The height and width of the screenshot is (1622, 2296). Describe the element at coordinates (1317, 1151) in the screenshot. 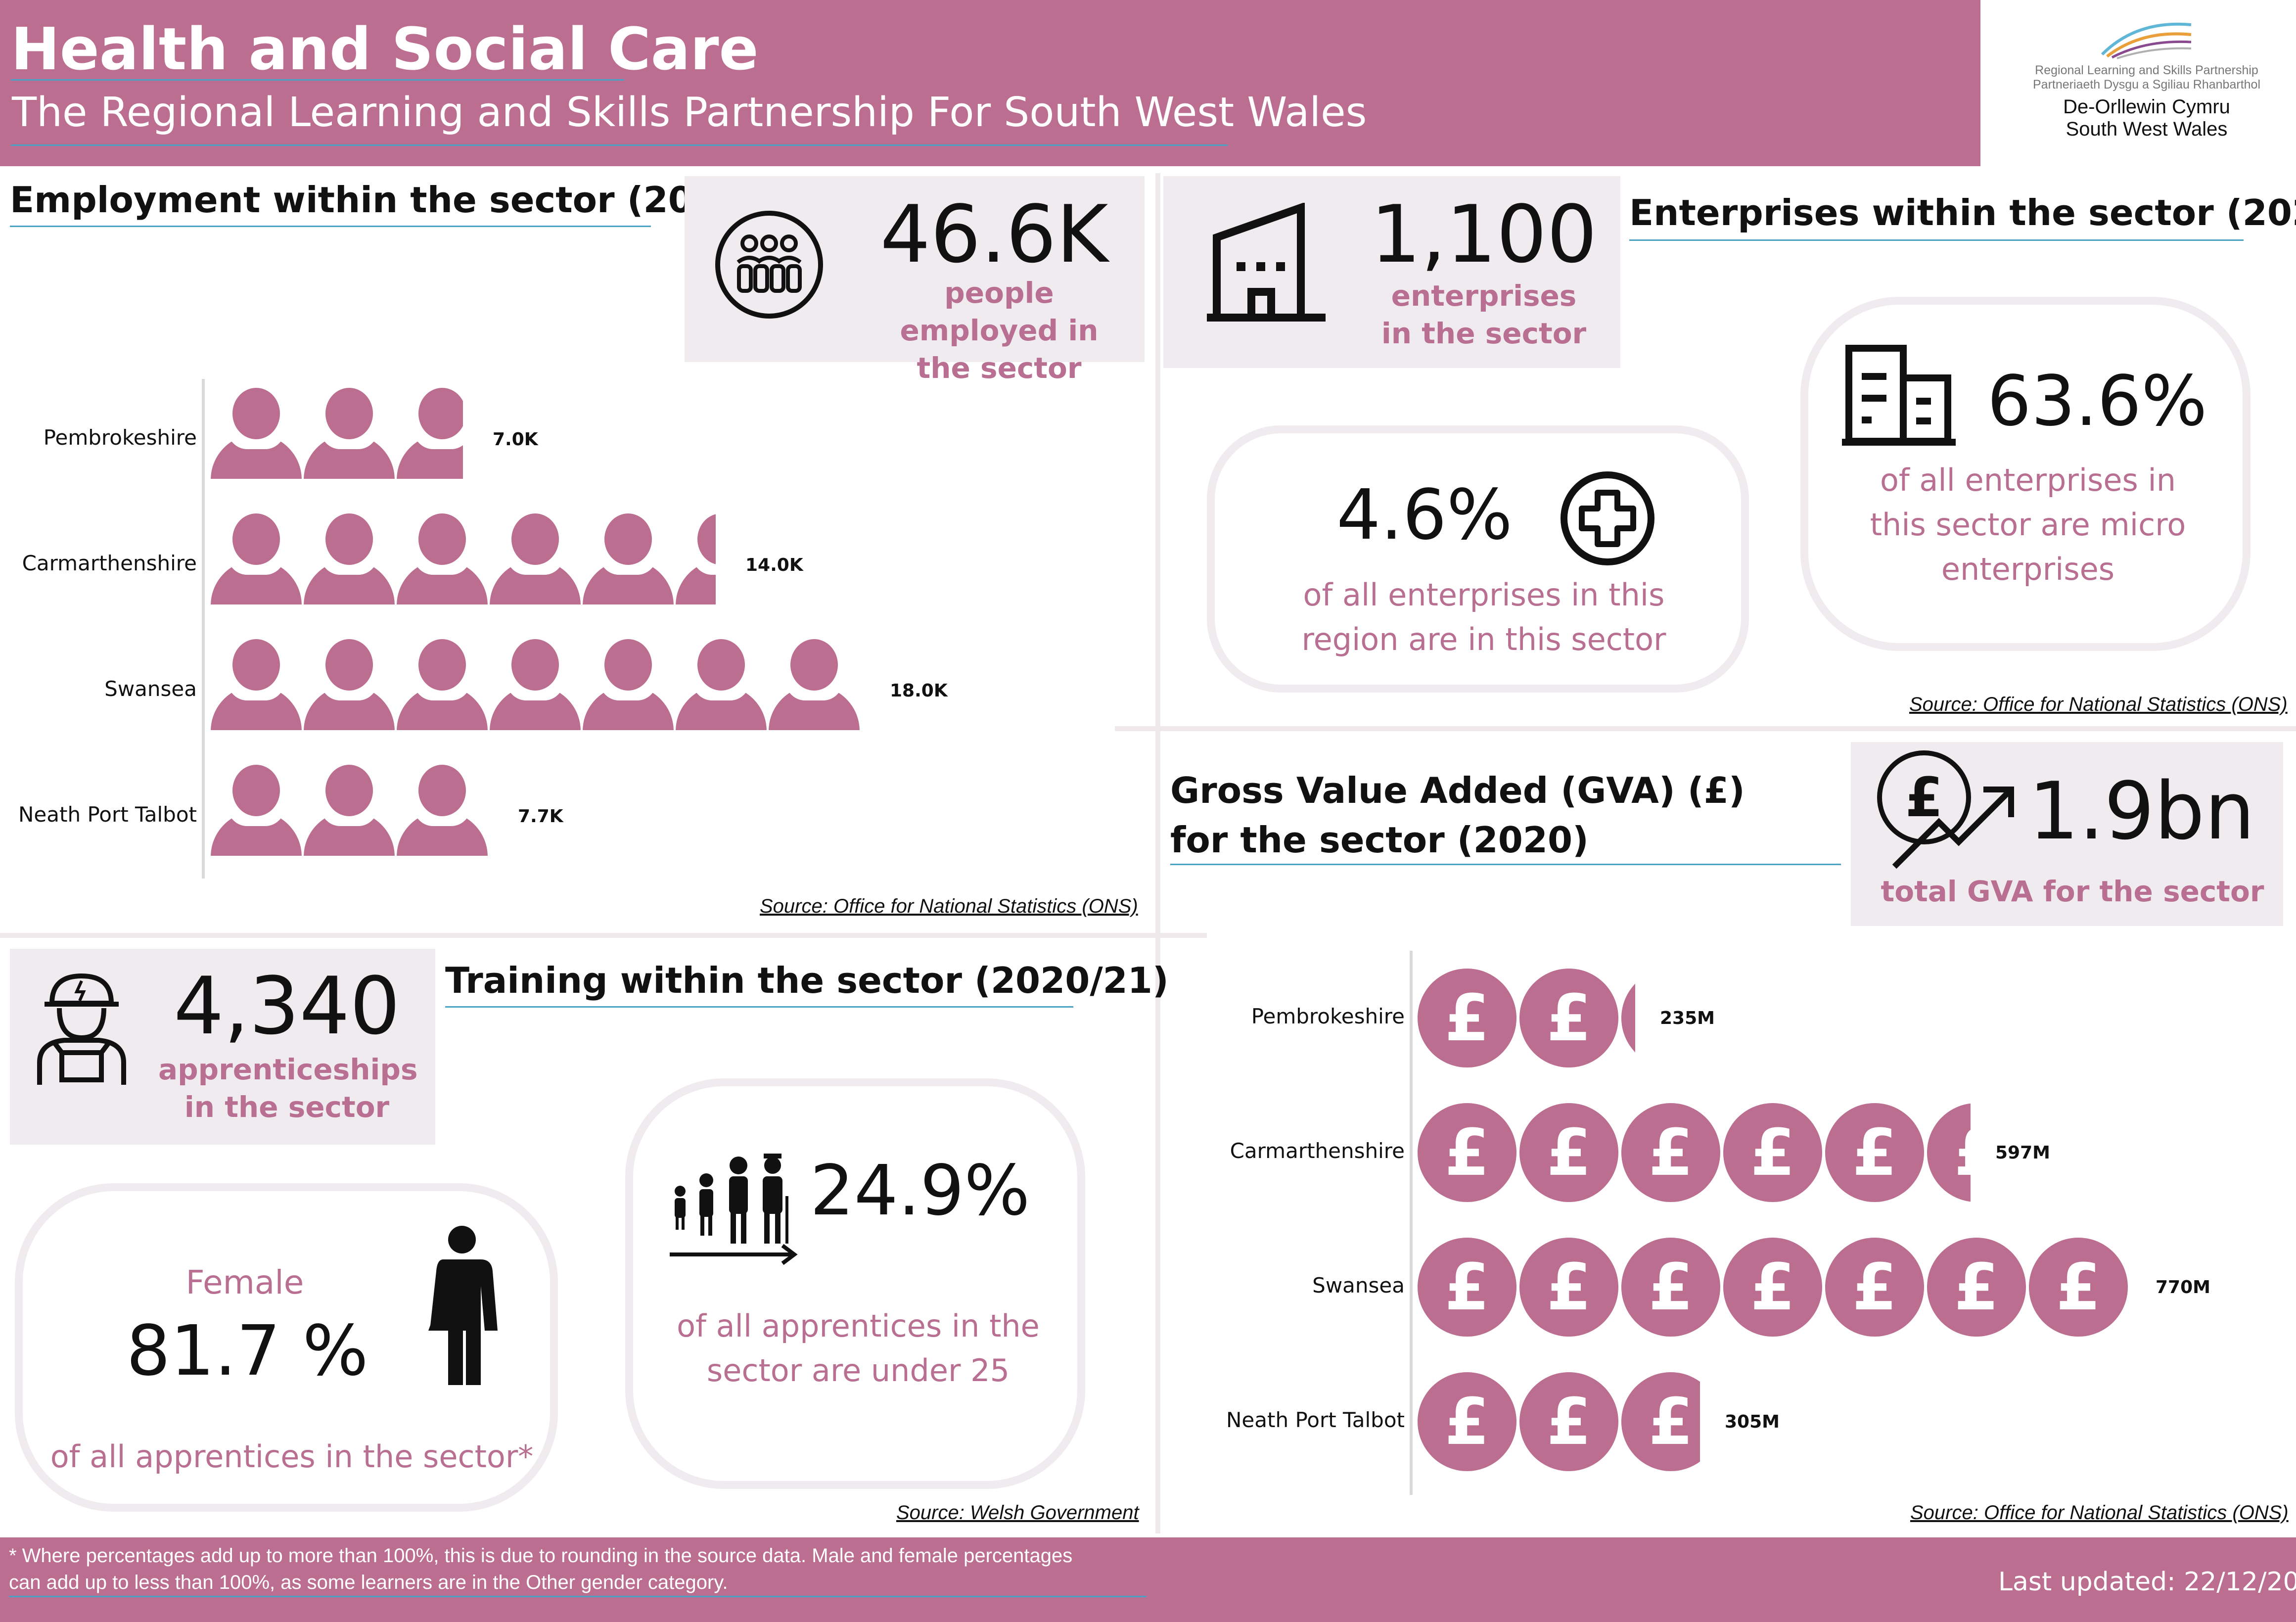

I see `gva-row-label: Carmarthenshire` at that location.